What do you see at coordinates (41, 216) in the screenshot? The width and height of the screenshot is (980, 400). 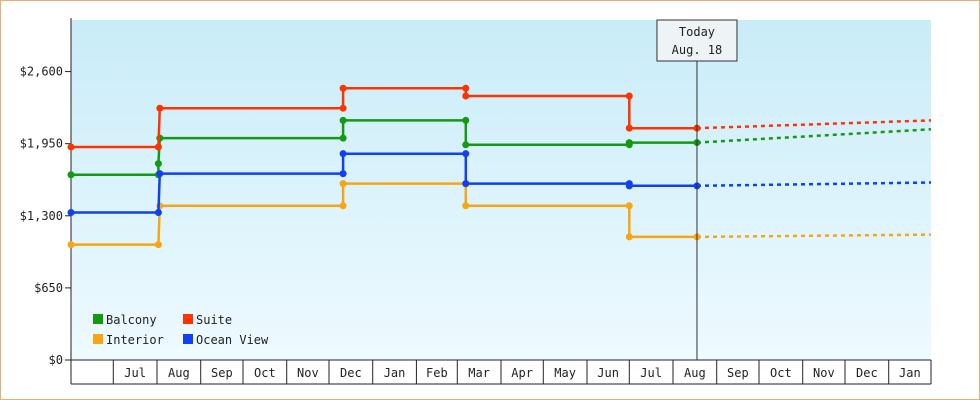 I see `y-tick-label: $1,300` at bounding box center [41, 216].